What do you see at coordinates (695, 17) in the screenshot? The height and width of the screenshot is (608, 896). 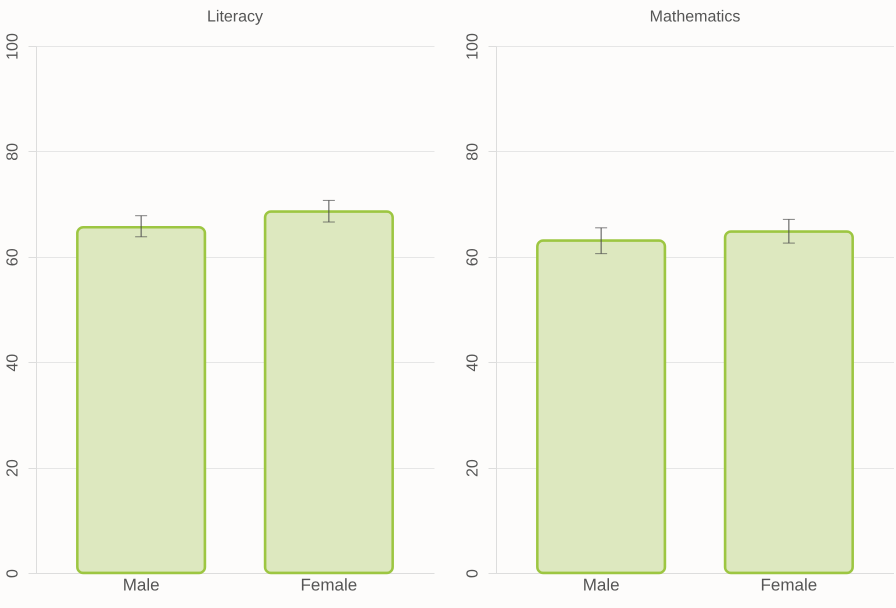 I see `chart-title: Mathematics` at bounding box center [695, 17].